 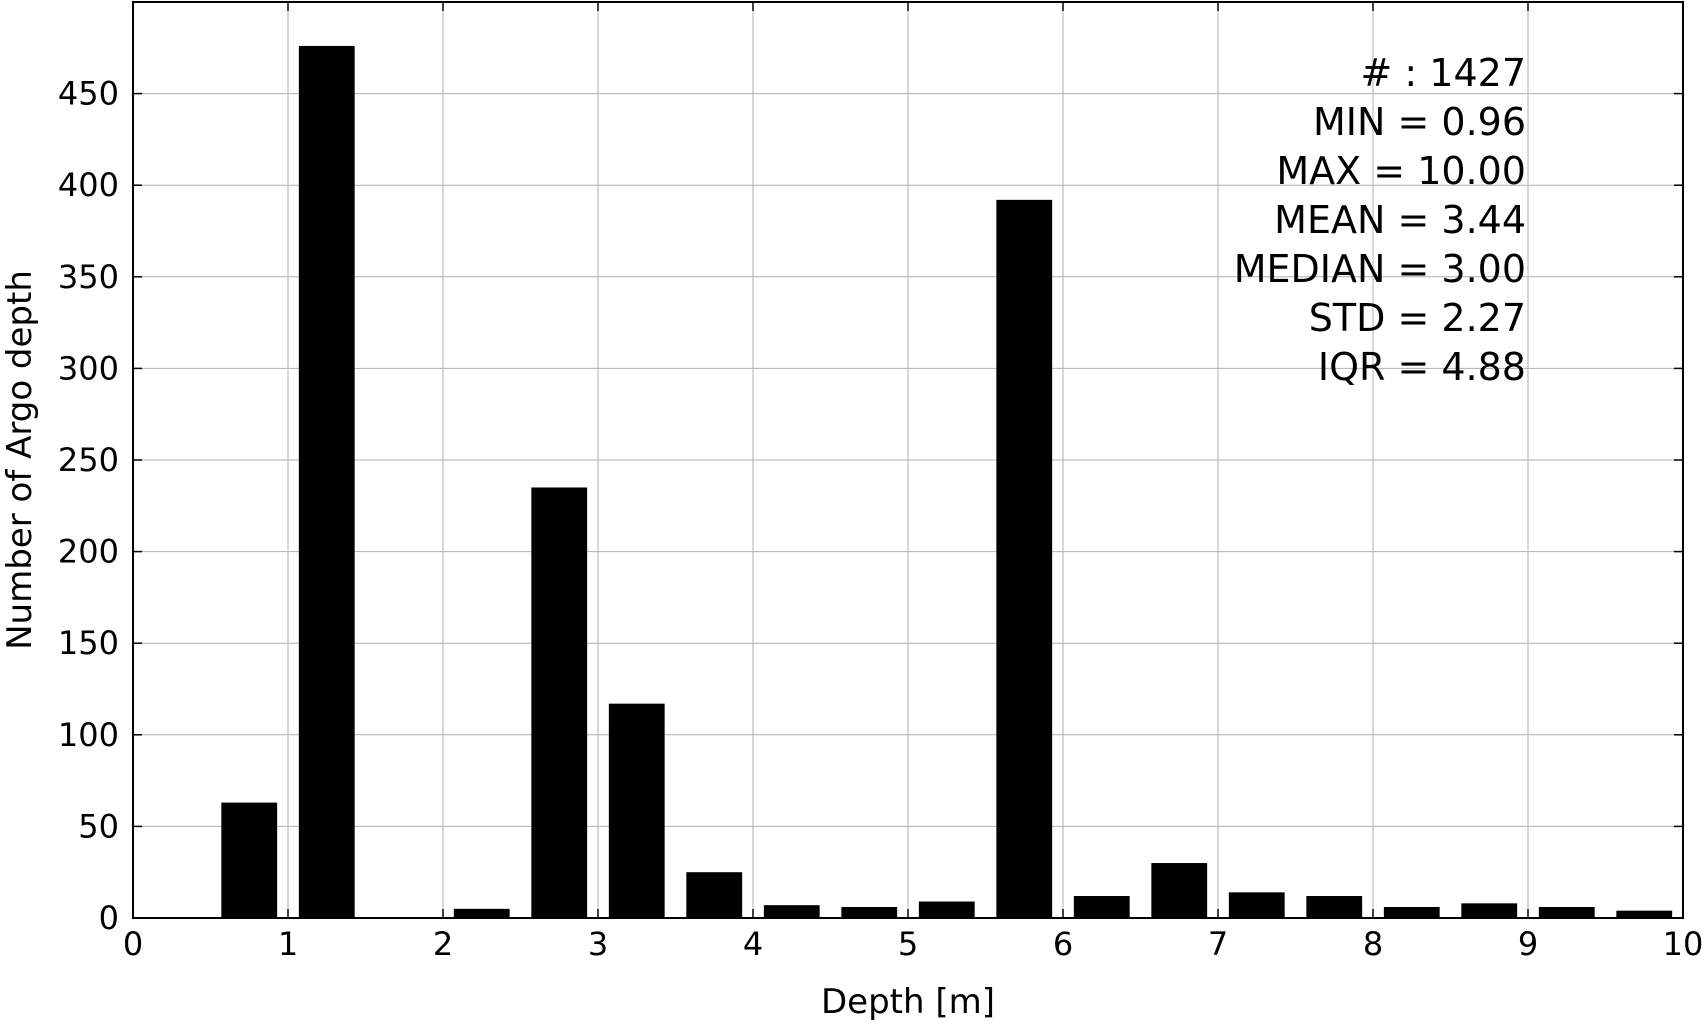 I want to click on y-tick-label: 100, so click(x=88, y=735).